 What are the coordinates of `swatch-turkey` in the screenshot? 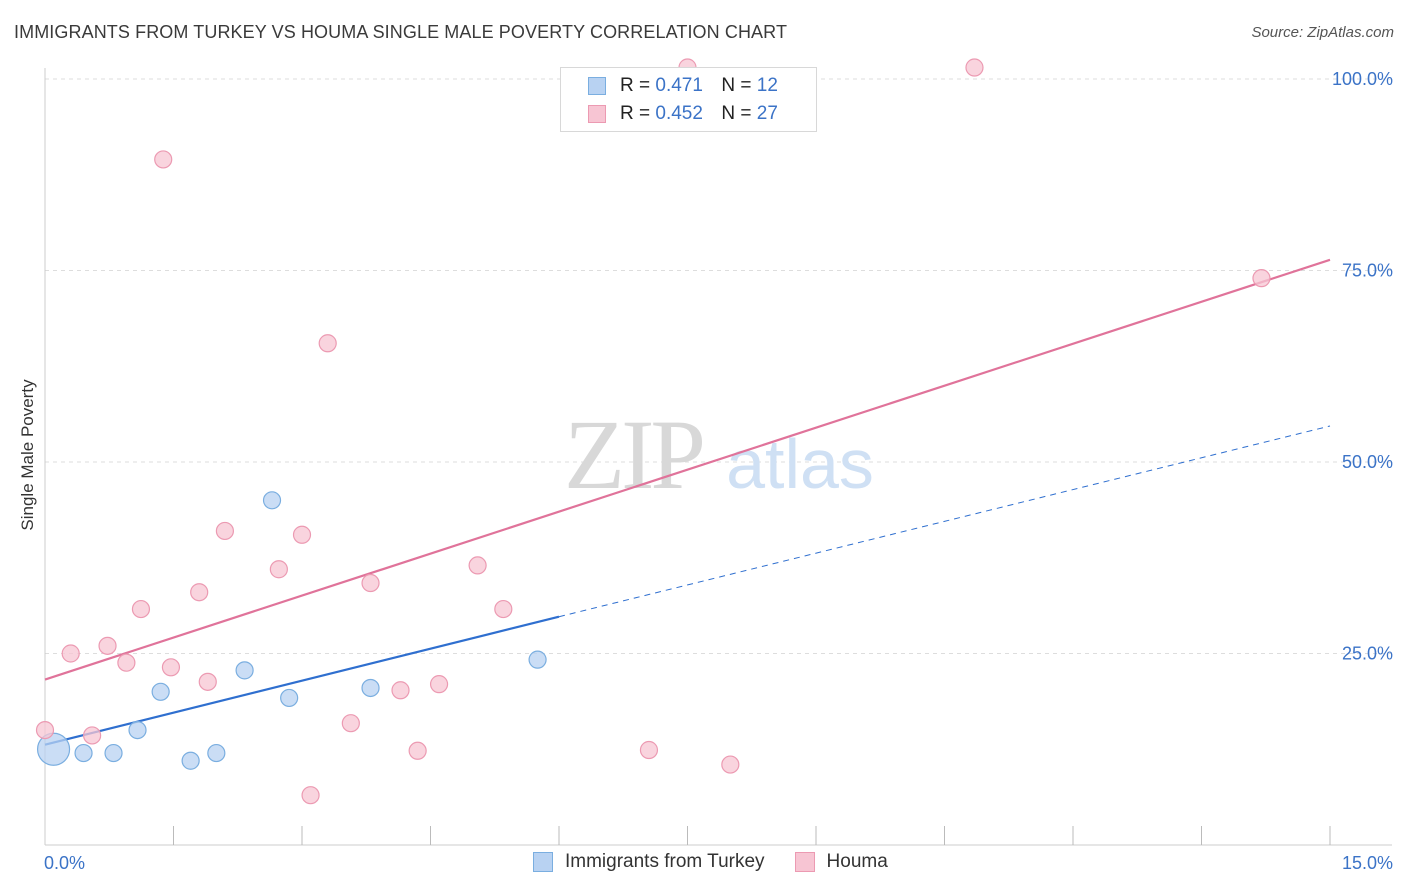 It's located at (597, 86).